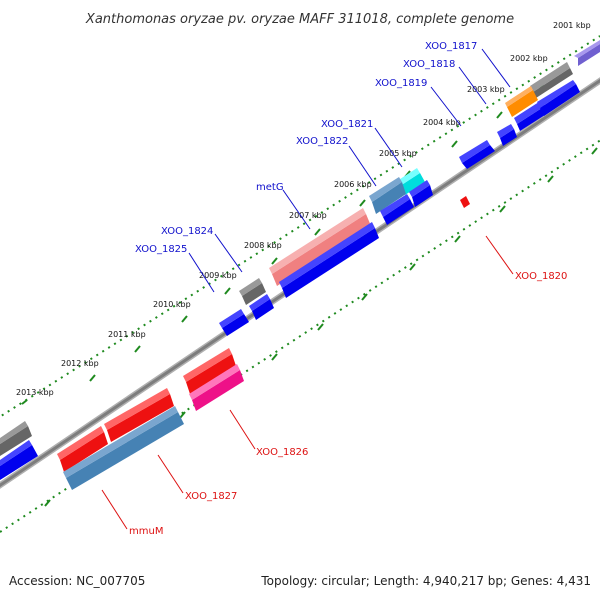 The image size is (600, 600). What do you see at coordinates (401, 83) in the screenshot?
I see `gene-label: XOO_1819` at bounding box center [401, 83].